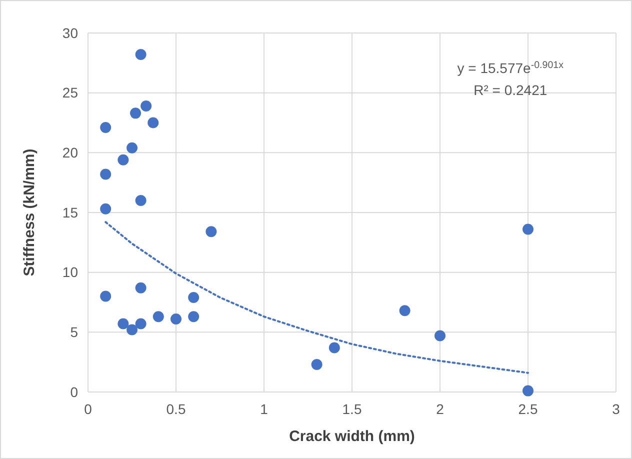 The height and width of the screenshot is (459, 632). Describe the element at coordinates (352, 436) in the screenshot. I see `x-axis-title: Crack width (mm)` at that location.